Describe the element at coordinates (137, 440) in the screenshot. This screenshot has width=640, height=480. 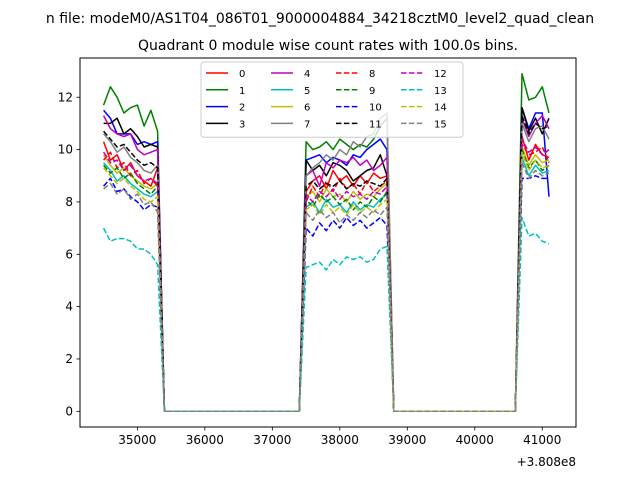
I see `x-tick-label: 35000` at that location.